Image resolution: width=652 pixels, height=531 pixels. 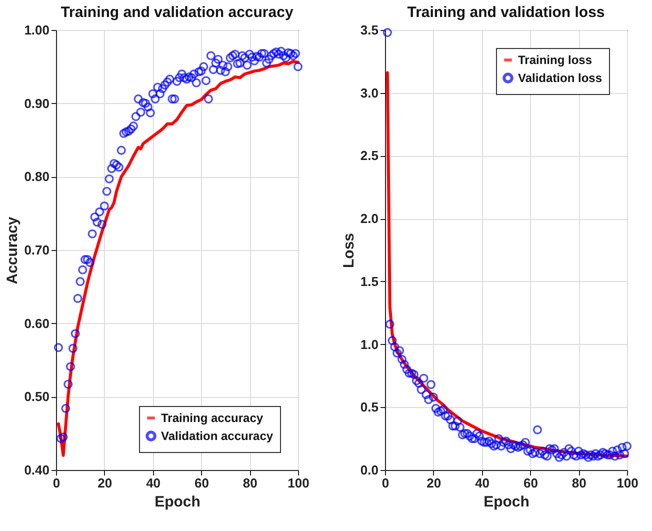 I want to click on y-tick-label: 2.5, so click(x=369, y=156).